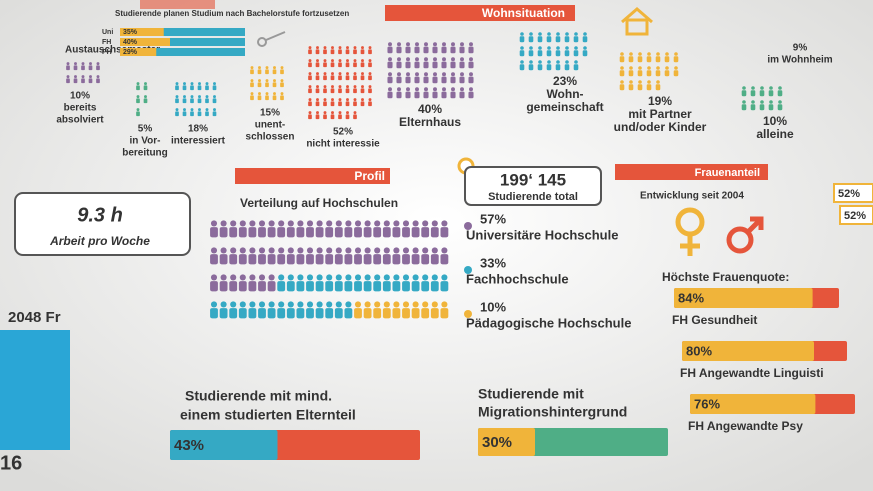  I want to click on parents-title: einem studierten Elternteil, so click(268, 415).